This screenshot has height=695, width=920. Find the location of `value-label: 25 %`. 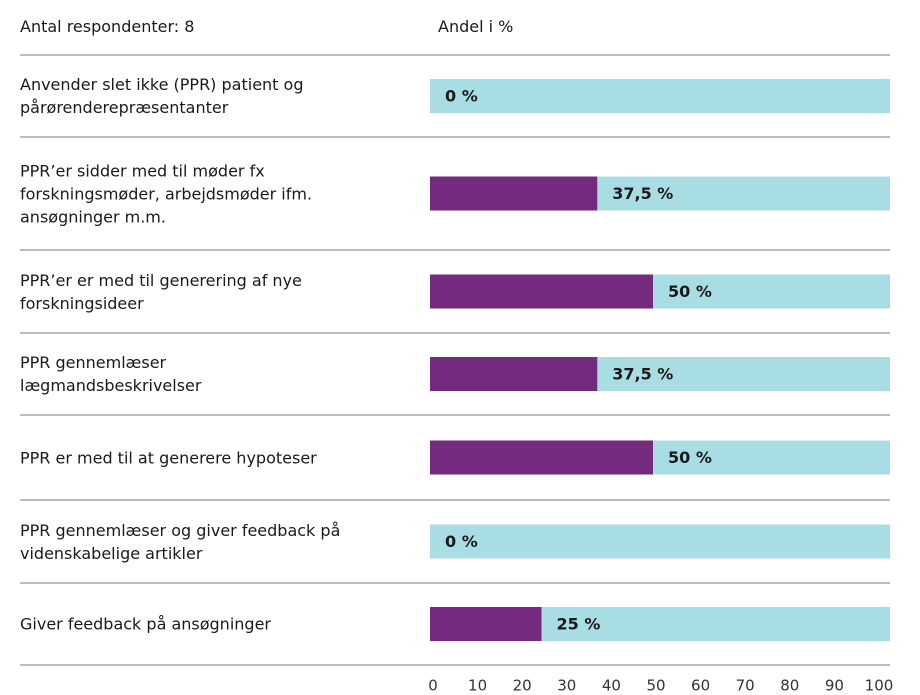

value-label: 25 % is located at coordinates (579, 624).